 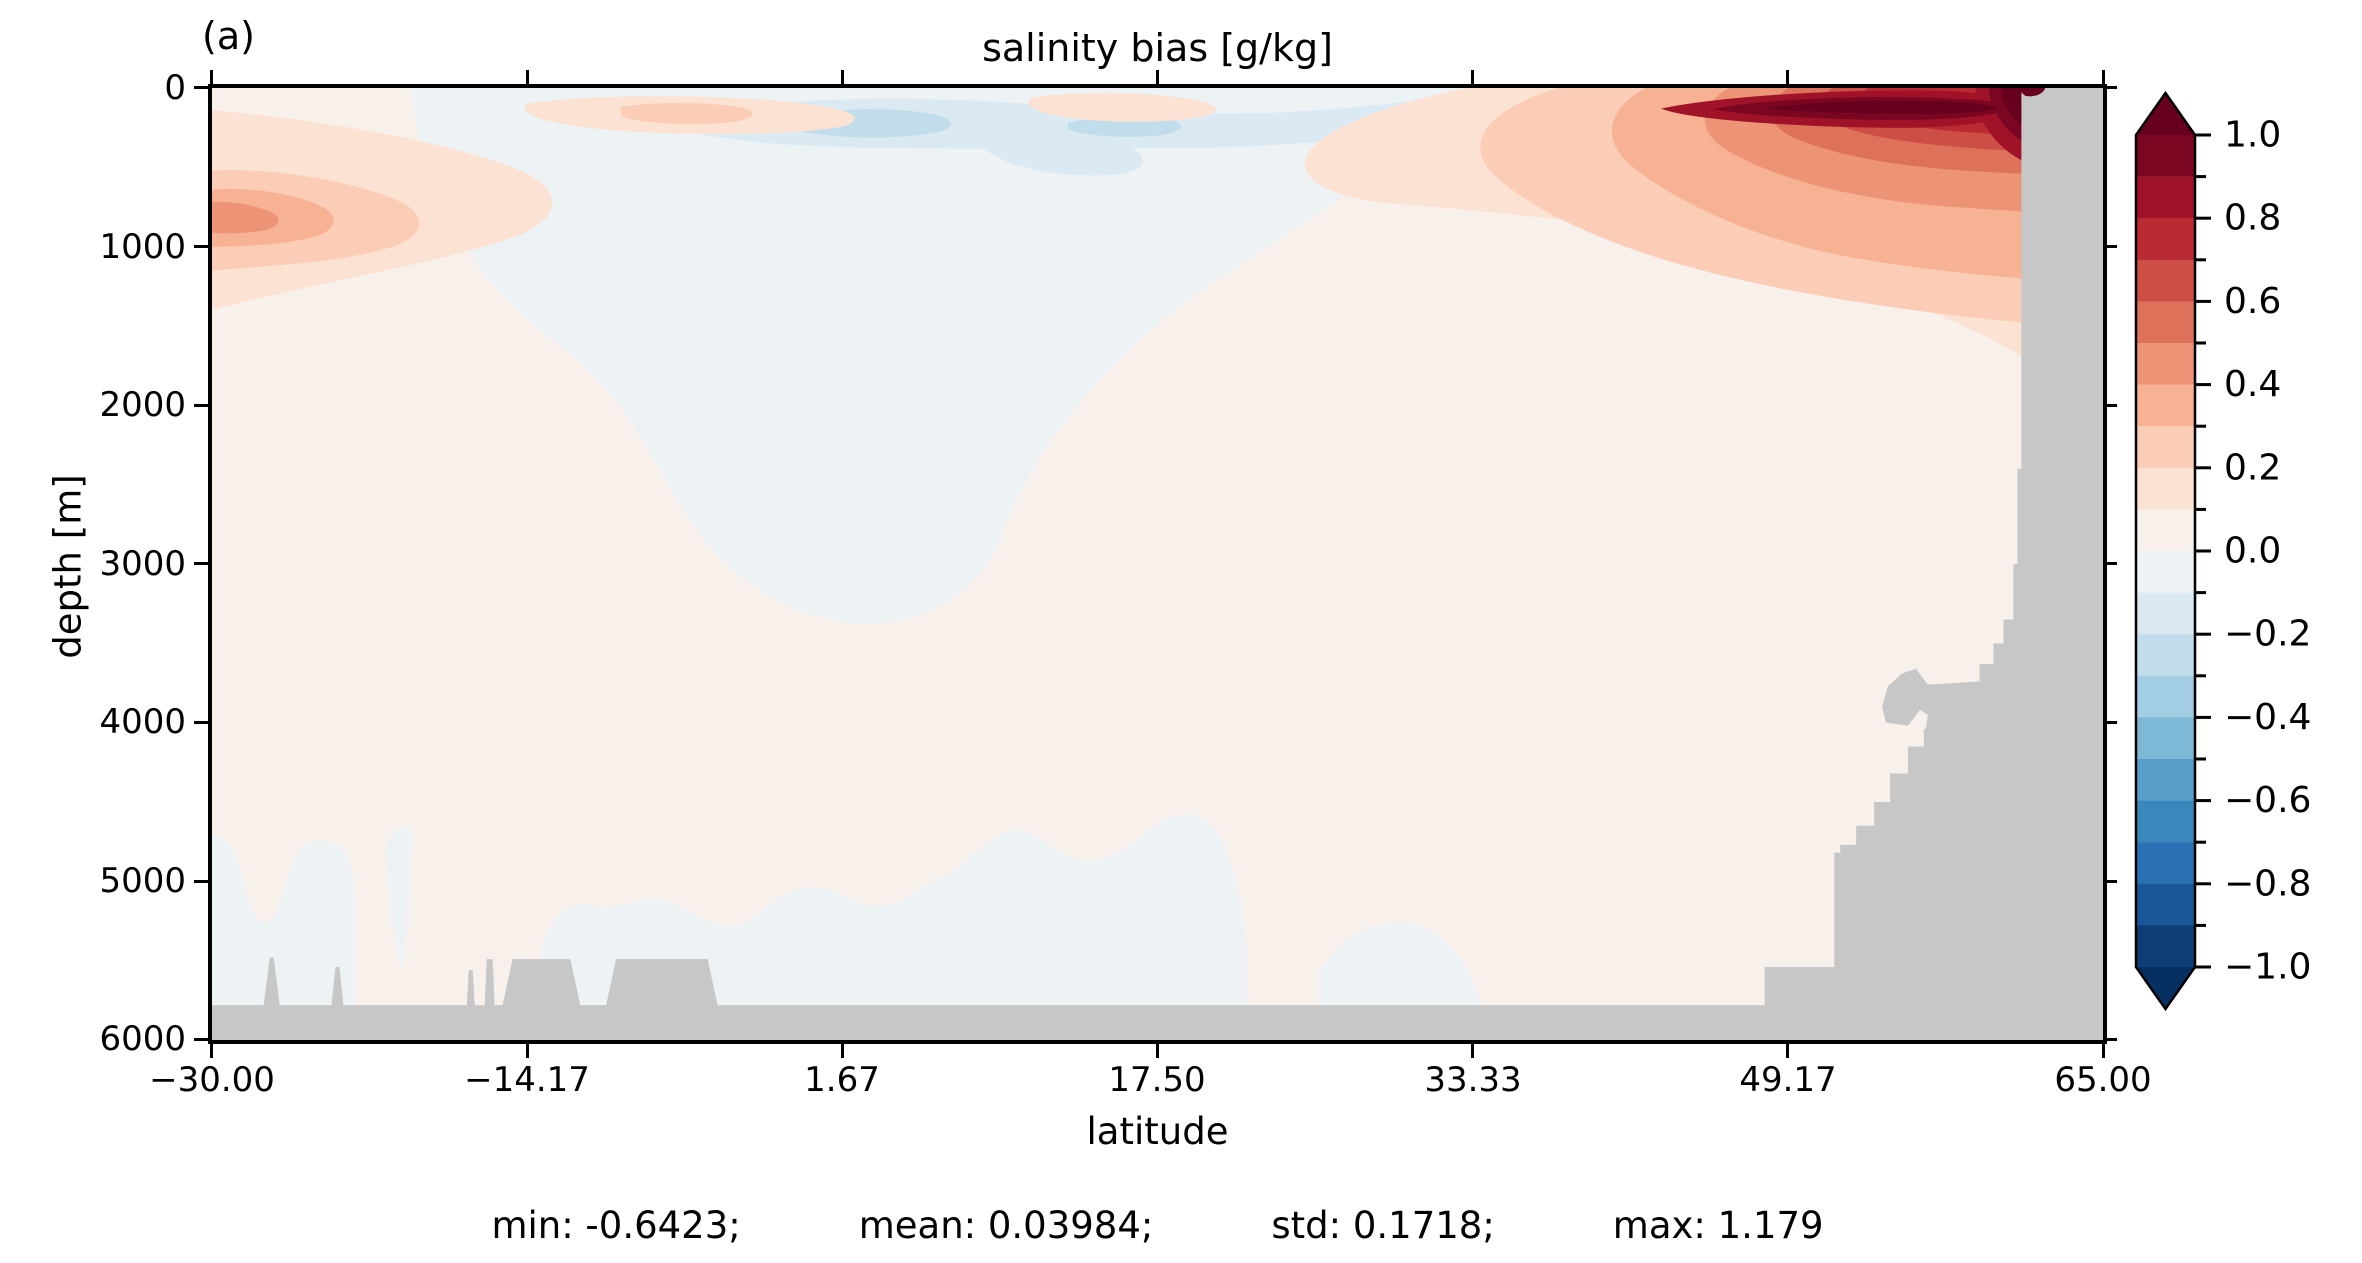 I want to click on cb-arrow-under, so click(x=2165, y=988).